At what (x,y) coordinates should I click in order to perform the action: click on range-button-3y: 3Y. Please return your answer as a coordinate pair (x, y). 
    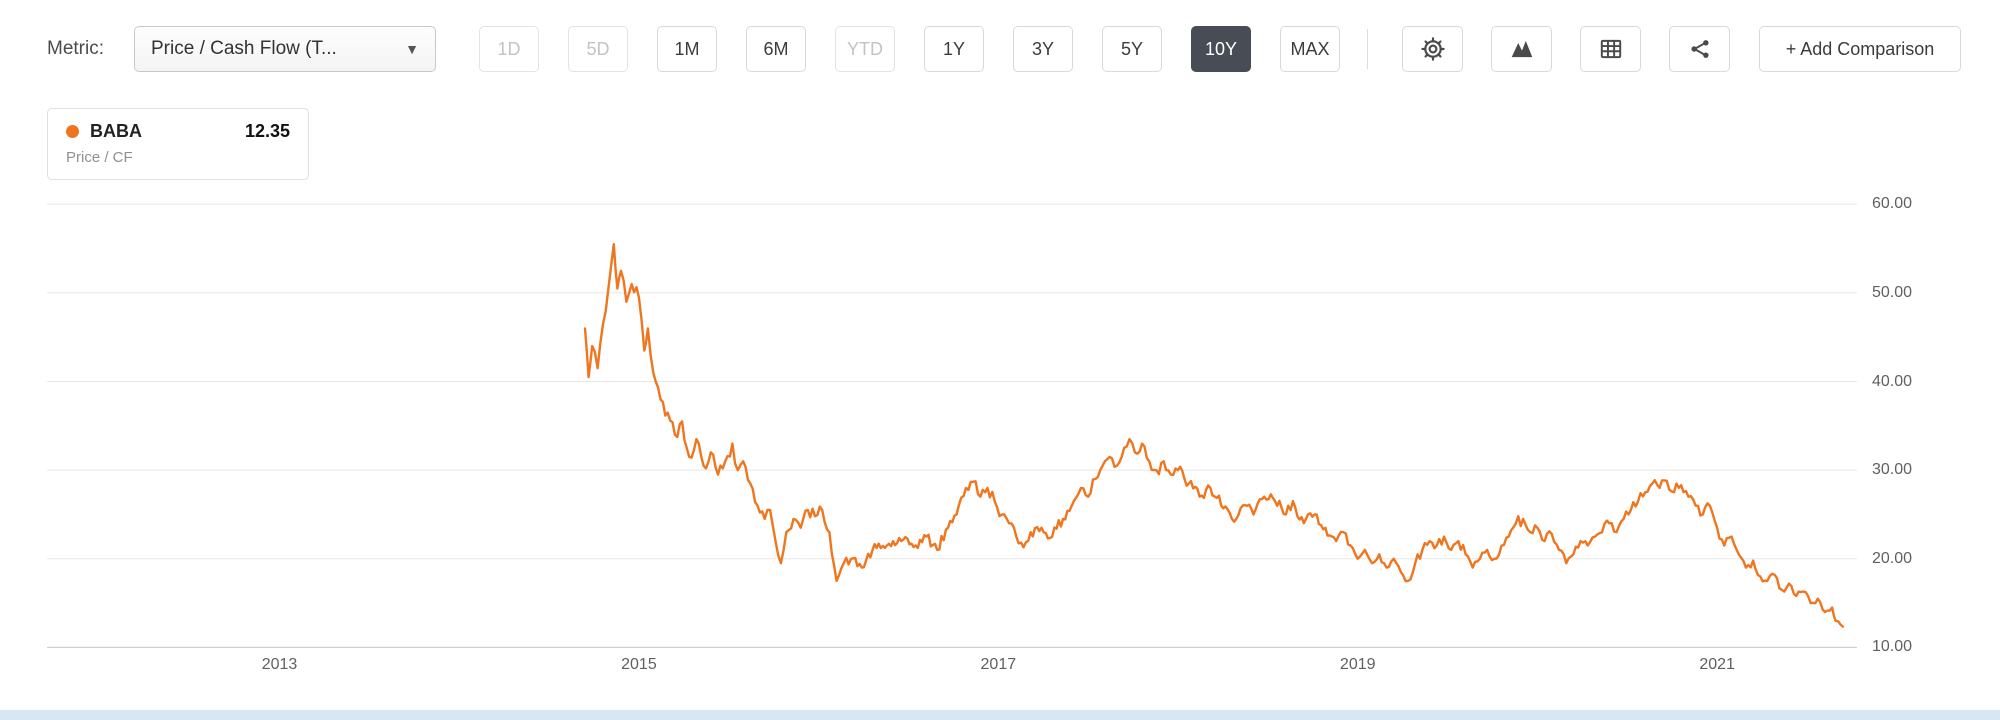
    Looking at the image, I should click on (1043, 49).